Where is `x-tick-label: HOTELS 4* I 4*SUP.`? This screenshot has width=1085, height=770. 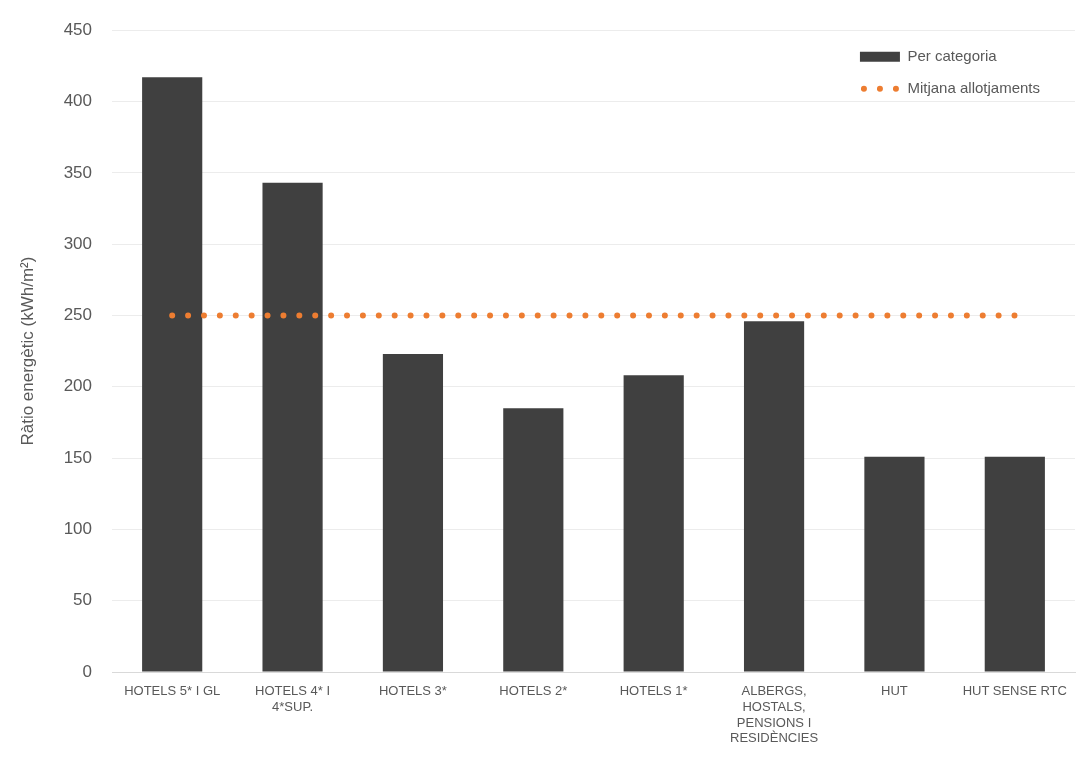 x-tick-label: HOTELS 4* I 4*SUP. is located at coordinates (292, 698).